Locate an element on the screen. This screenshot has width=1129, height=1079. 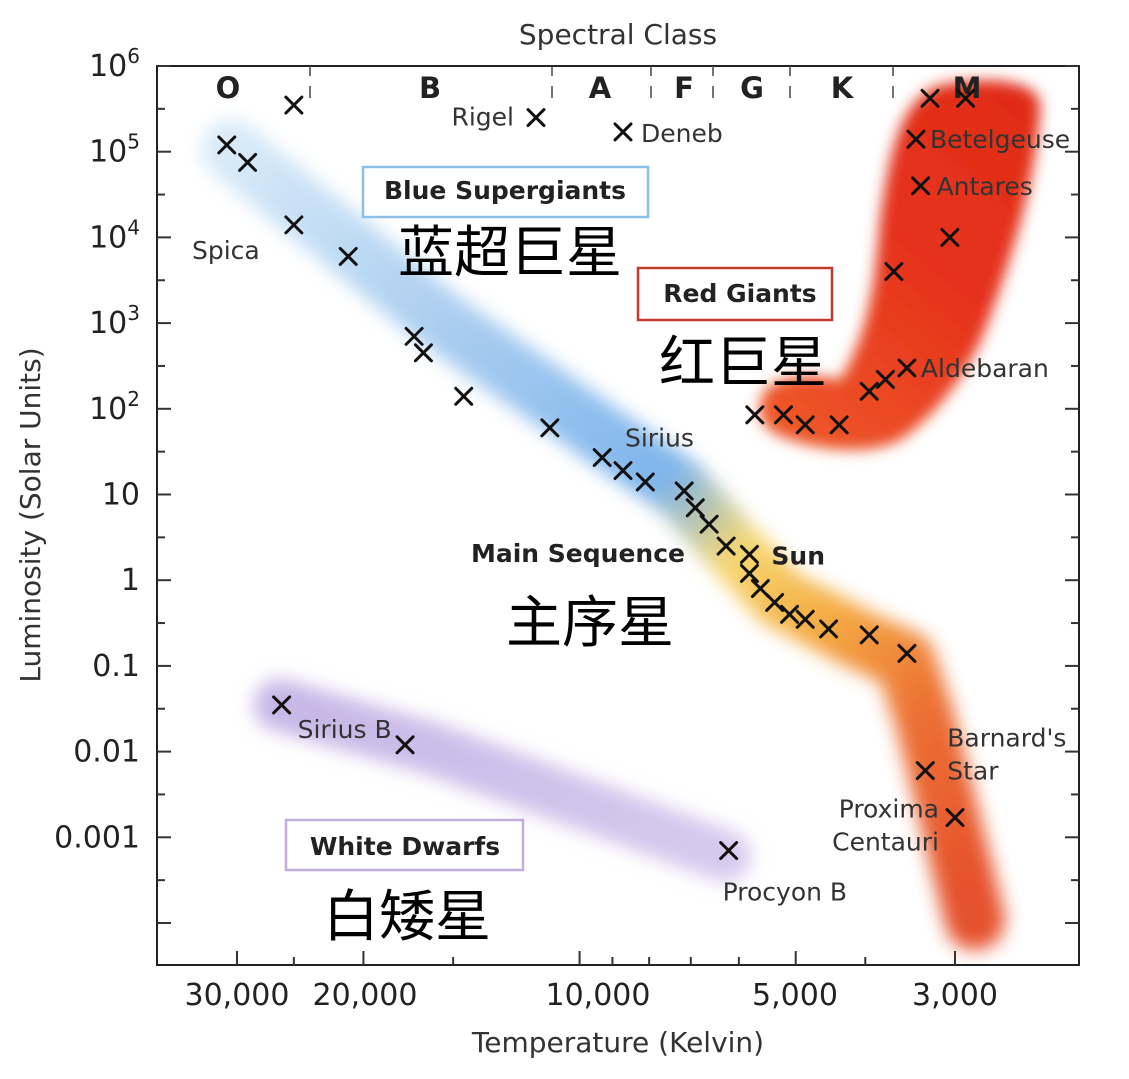
spectral-class-f: F is located at coordinates (684, 88).